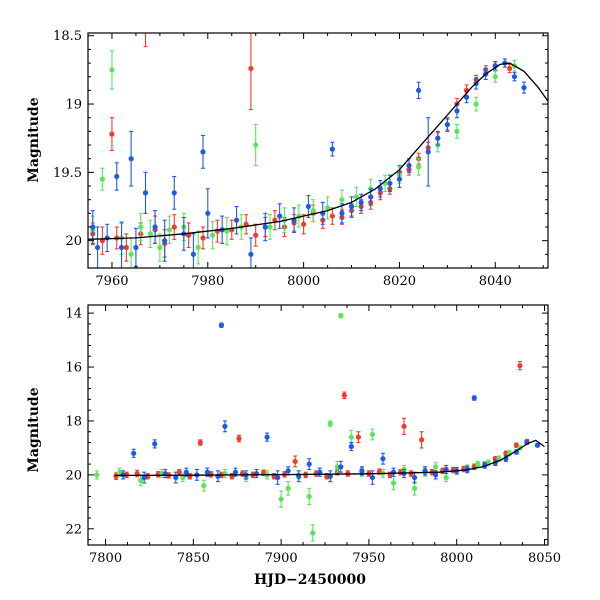 Image resolution: width=600 pixels, height=600 pixels. What do you see at coordinates (34, 139) in the screenshot?
I see `top-y-axis-label: Magnitude` at bounding box center [34, 139].